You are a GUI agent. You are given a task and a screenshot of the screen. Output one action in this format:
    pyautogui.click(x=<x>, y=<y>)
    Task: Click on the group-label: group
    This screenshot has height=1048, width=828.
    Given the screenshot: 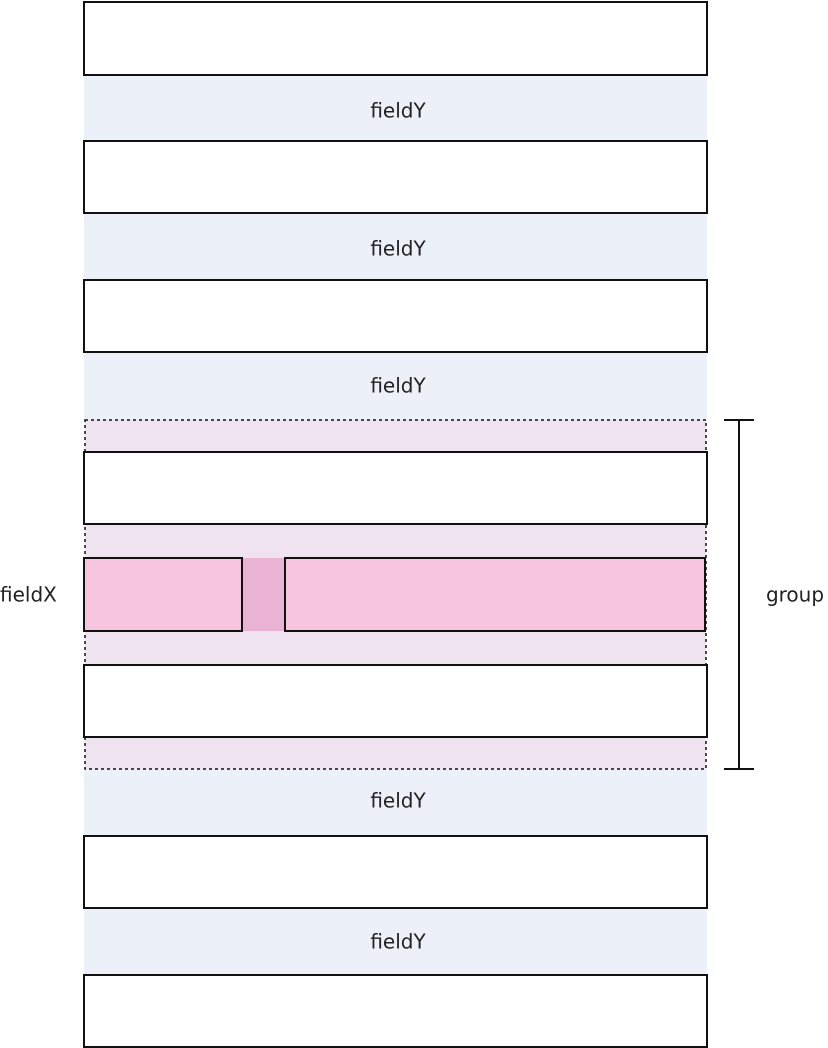 What is the action you would take?
    pyautogui.click(x=795, y=595)
    